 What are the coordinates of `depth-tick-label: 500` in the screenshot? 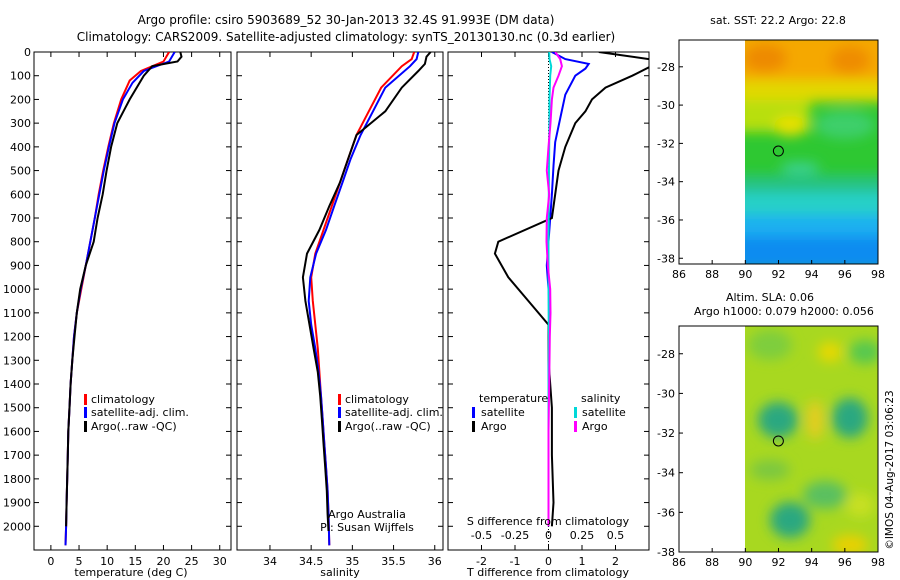 It's located at (20, 171).